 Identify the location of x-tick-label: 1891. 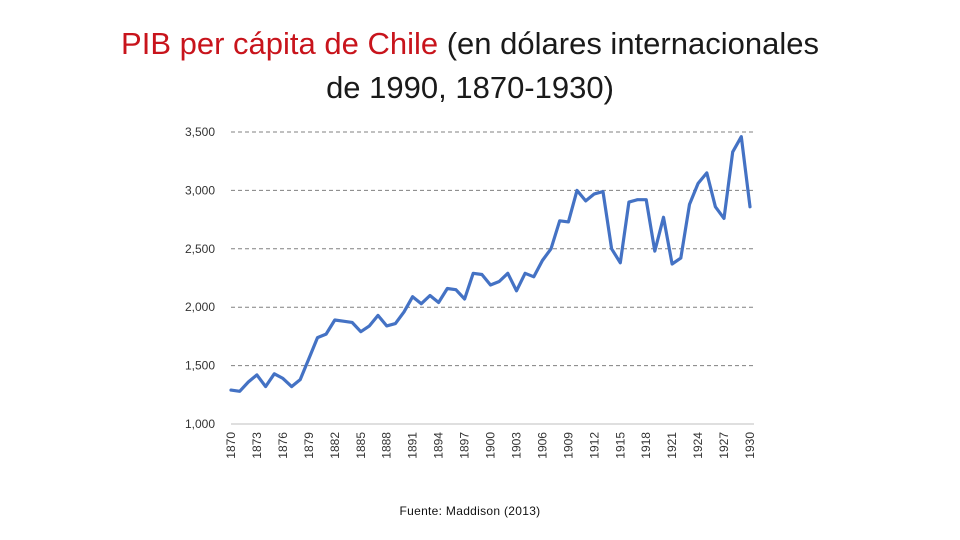
(413, 445).